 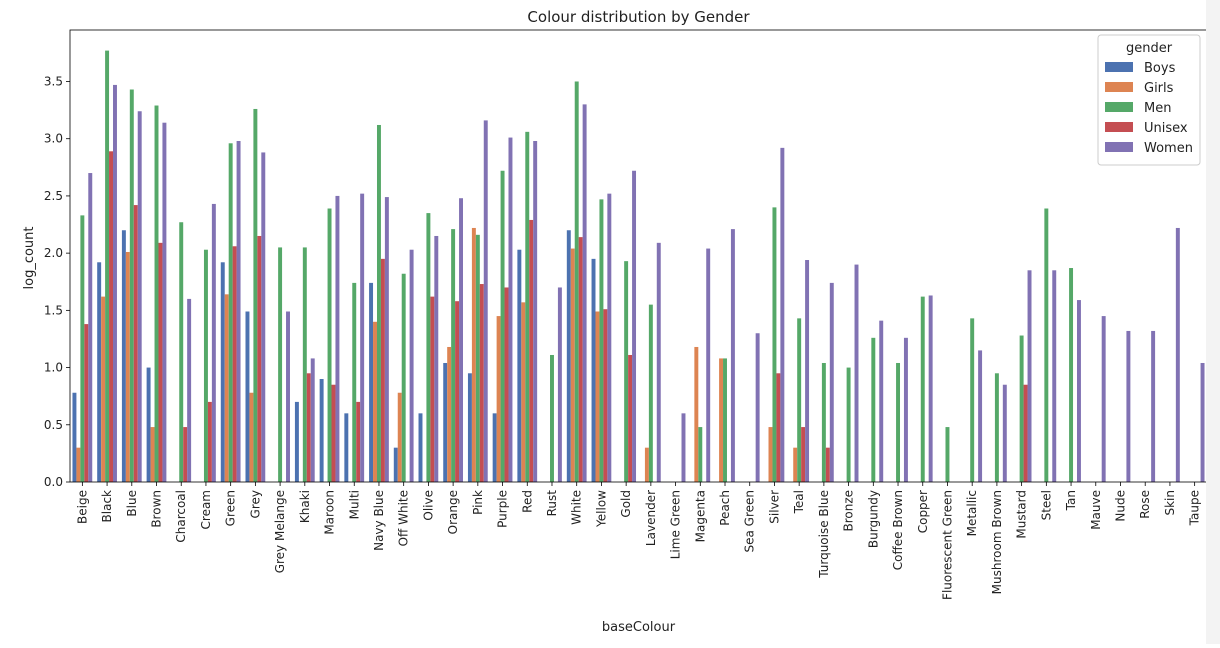 I want to click on y-tick-label: 0.5, so click(x=53, y=425).